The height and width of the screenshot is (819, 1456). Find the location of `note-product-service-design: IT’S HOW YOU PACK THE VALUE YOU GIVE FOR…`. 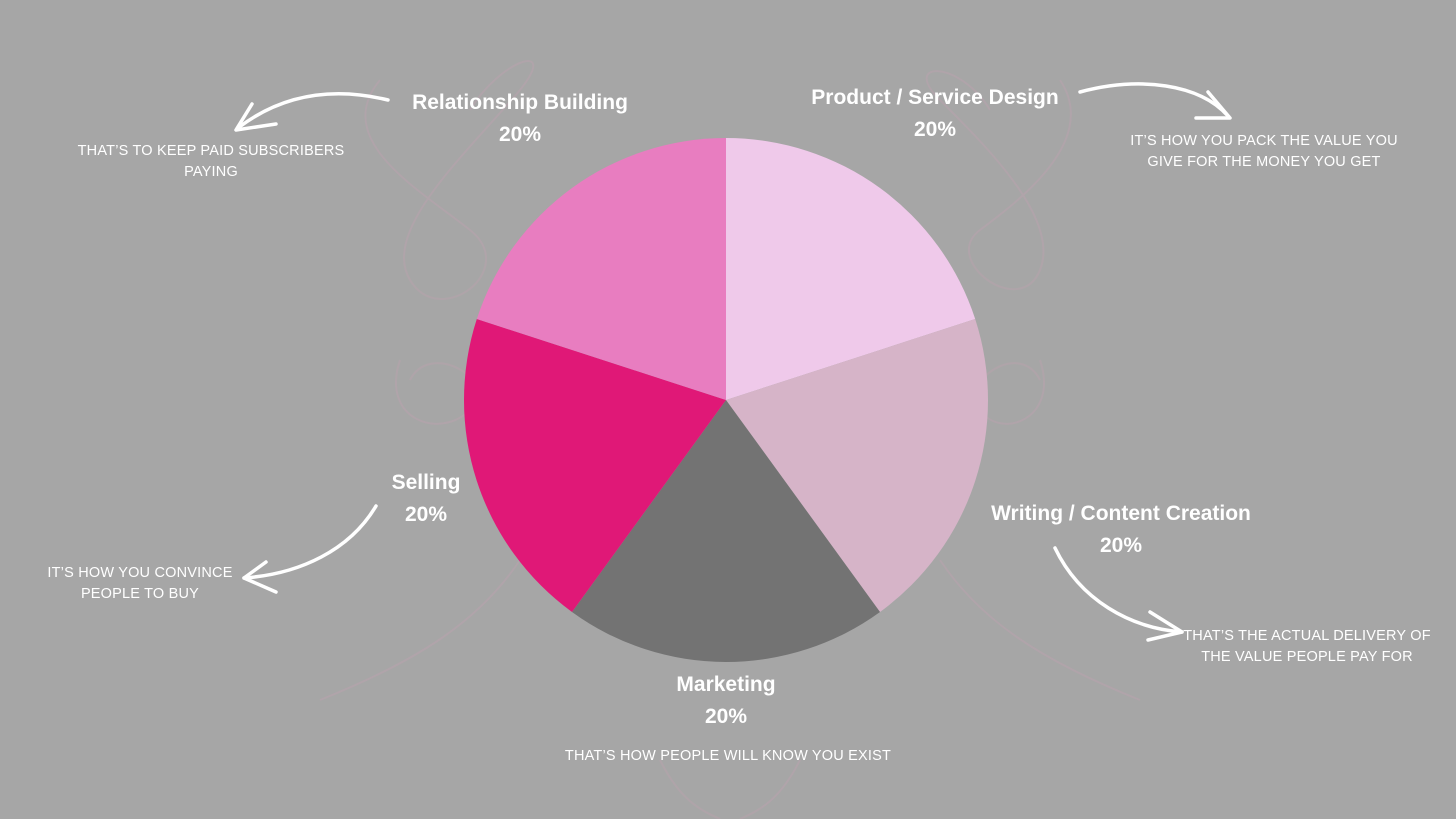

note-product-service-design: IT’S HOW YOU PACK THE VALUE YOU GIVE FOR… is located at coordinates (1264, 151).